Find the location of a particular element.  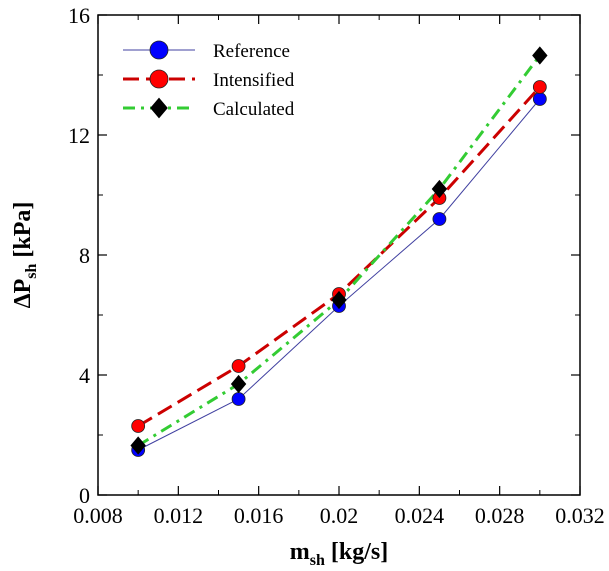

y-axis-title-unit: [kPa] is located at coordinates (23, 233).